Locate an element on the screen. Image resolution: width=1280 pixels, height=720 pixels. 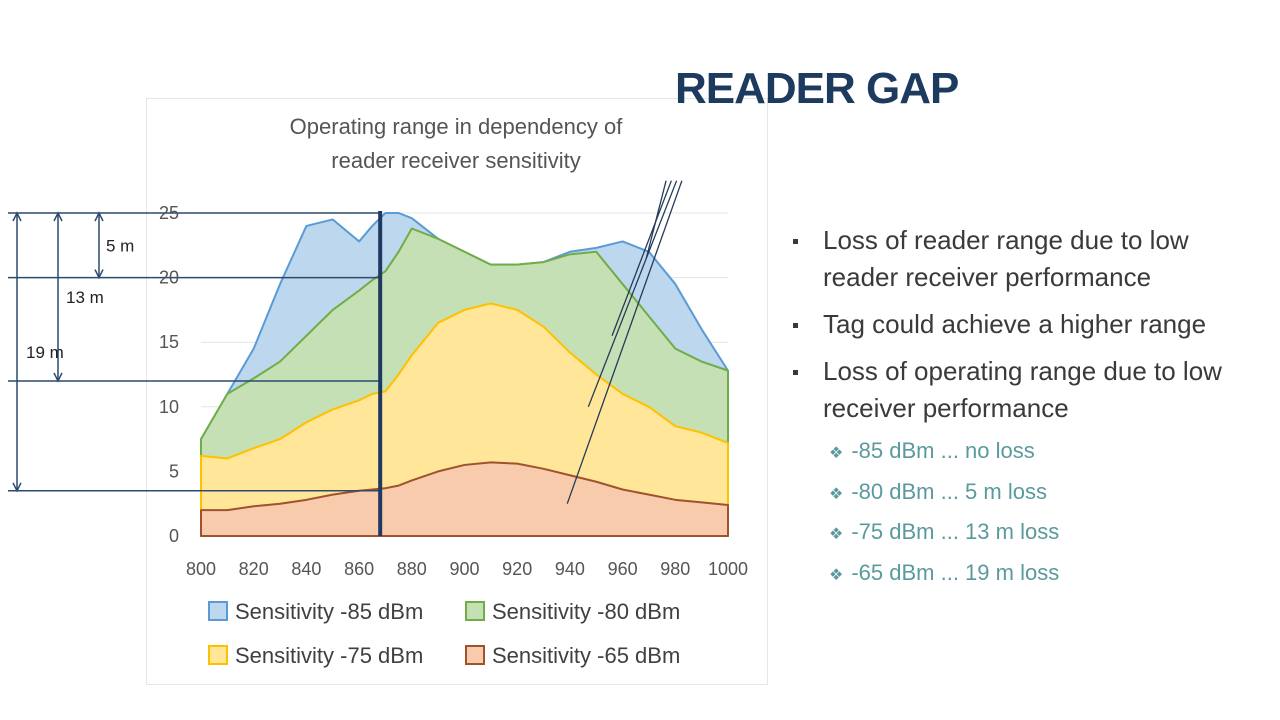
chart-title-line-2: reader receiver sensitivity is located at coordinates (455, 160).